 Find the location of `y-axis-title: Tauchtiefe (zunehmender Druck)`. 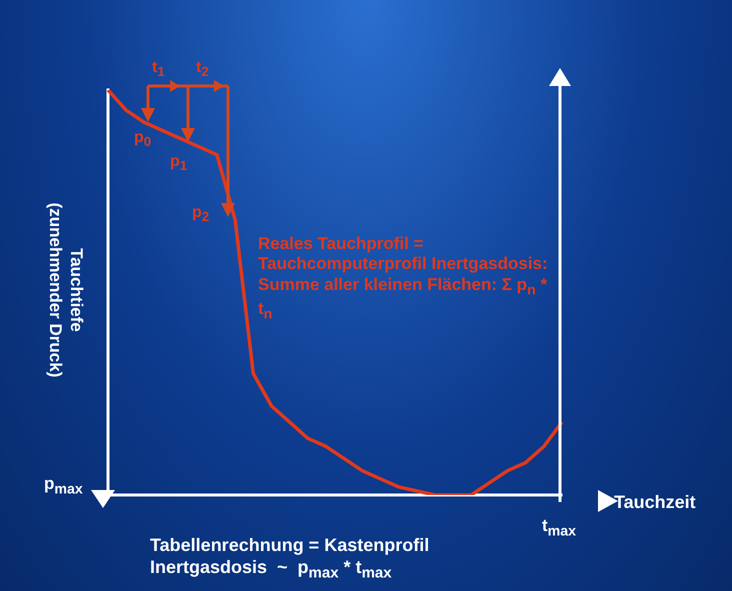

y-axis-title: Tauchtiefe (zunehmender Druck) is located at coordinates (66, 290).